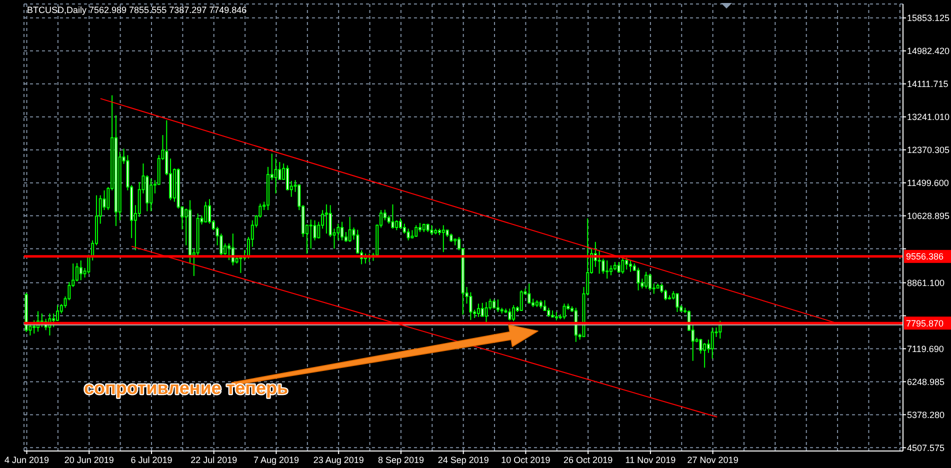 This screenshot has height=468, width=951. What do you see at coordinates (214, 460) in the screenshot?
I see `x-tick-label: 22 Jul 2019` at bounding box center [214, 460].